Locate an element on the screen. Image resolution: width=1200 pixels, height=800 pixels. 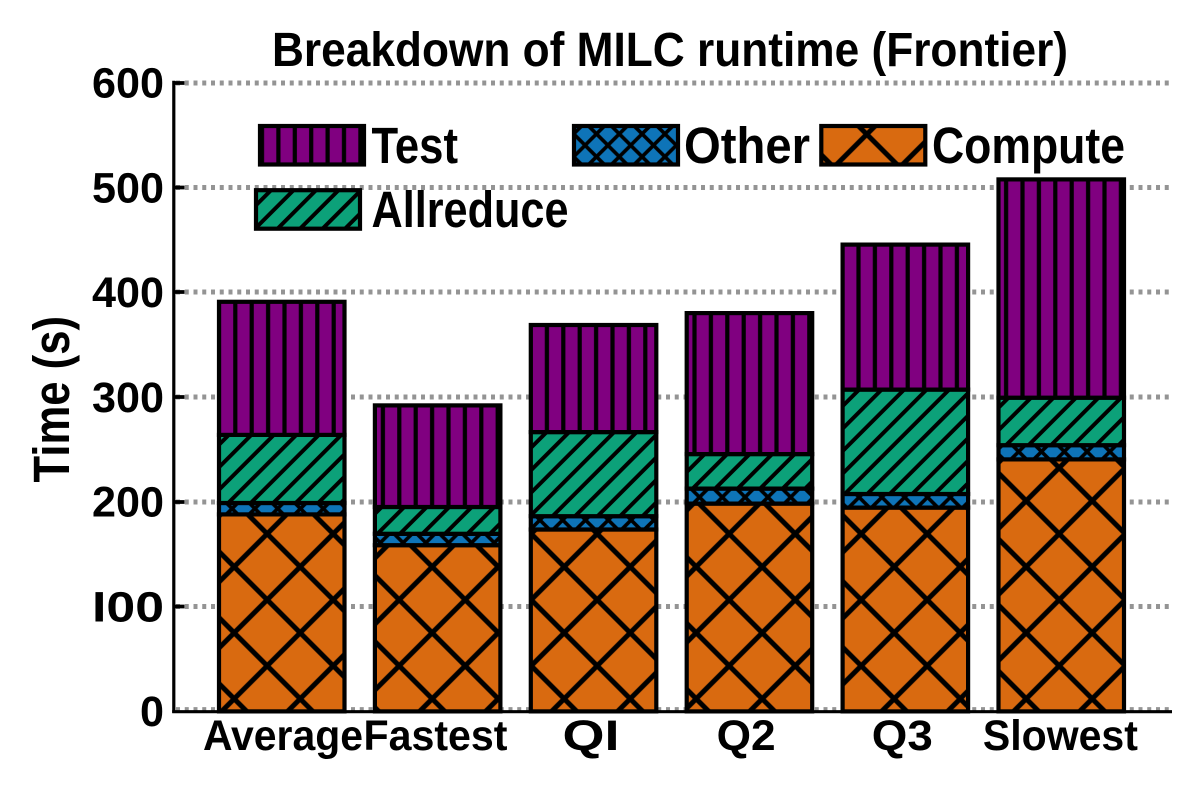
svg-text: I00 is located at coordinates (128, 607).